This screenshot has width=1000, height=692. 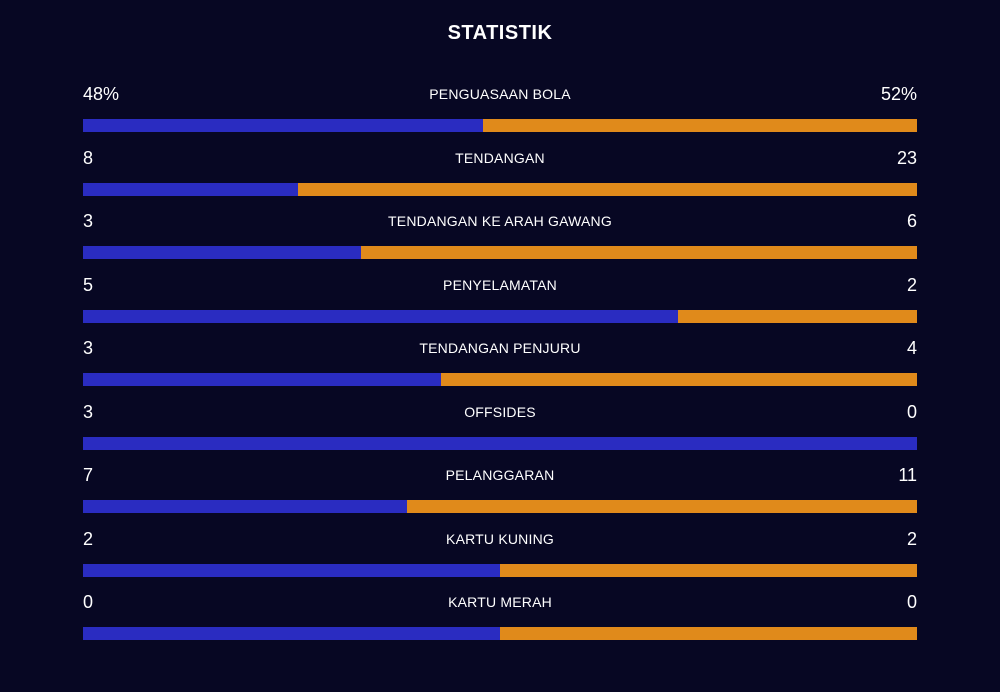 I want to click on stat-row: 3 OFFSIDES 0, so click(x=500, y=429).